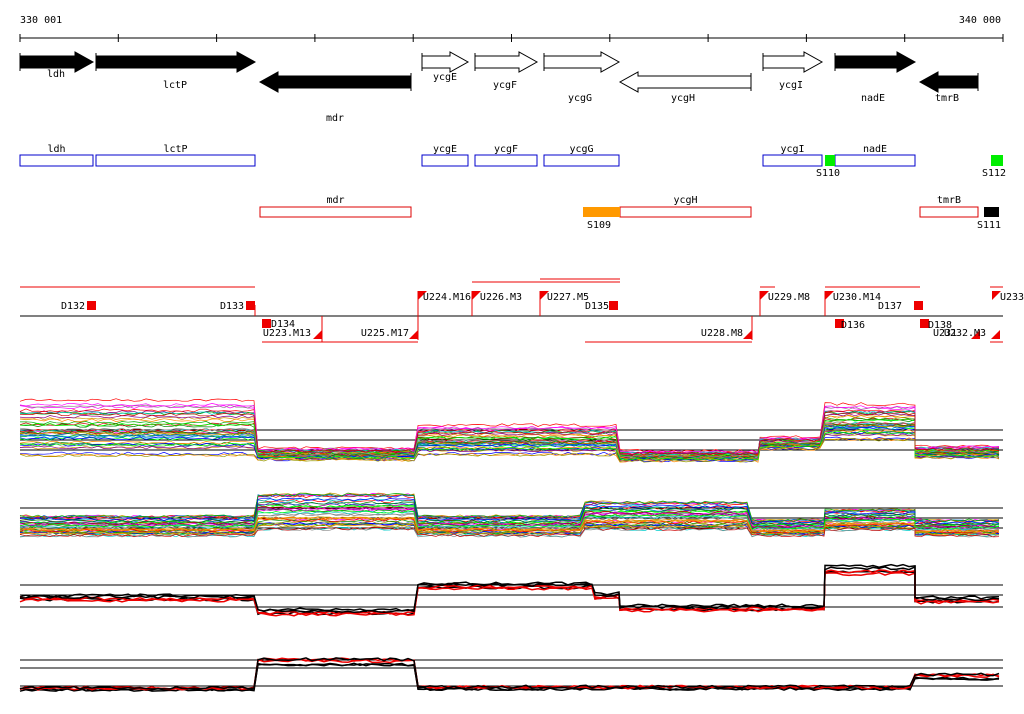 The height and width of the screenshot is (714, 1024). I want to click on label: D138, so click(940, 325).